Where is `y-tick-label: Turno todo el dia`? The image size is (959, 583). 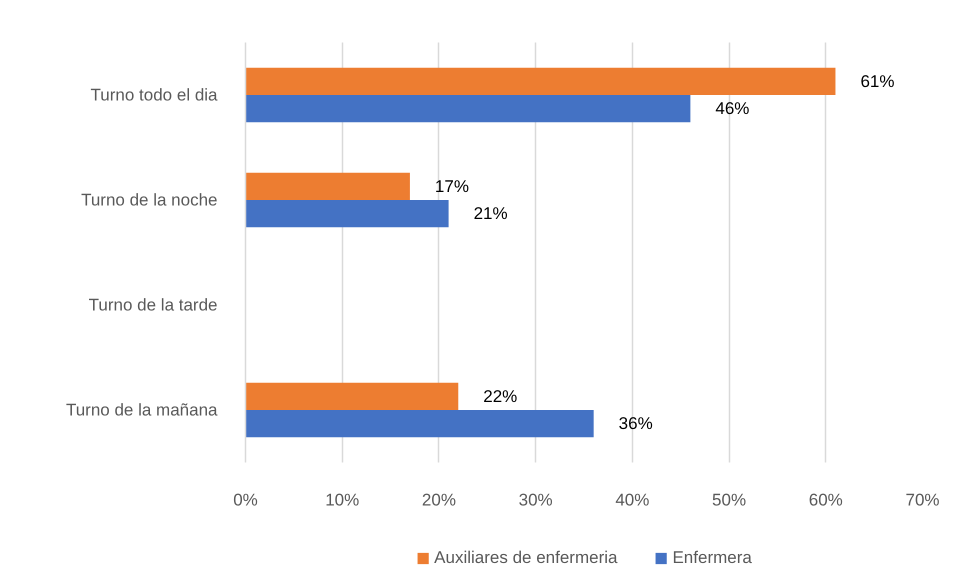
y-tick-label: Turno todo el dia is located at coordinates (154, 95).